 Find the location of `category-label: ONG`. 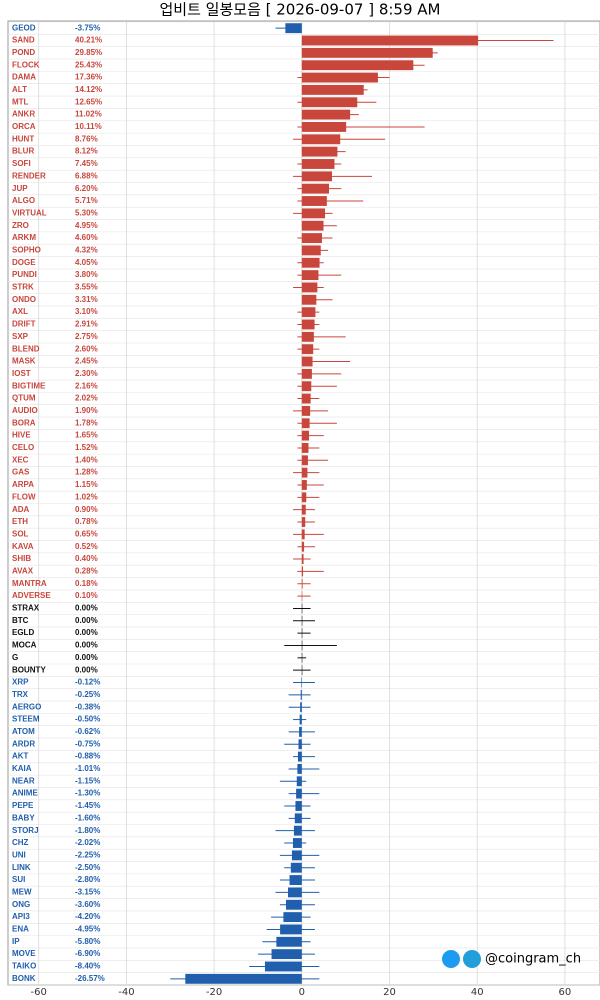

category-label: ONG is located at coordinates (21, 904).